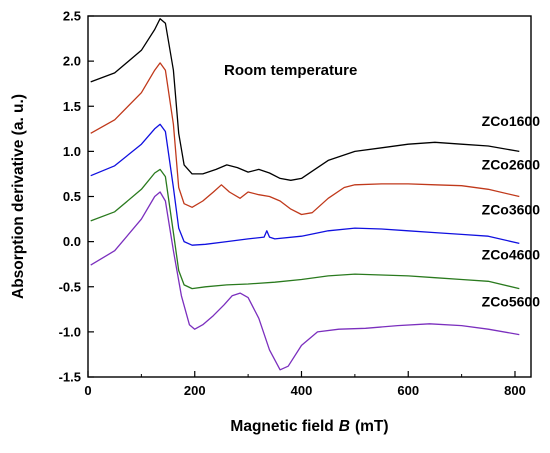 Image resolution: width=550 pixels, height=453 pixels. Describe the element at coordinates (372, 426) in the screenshot. I see `x-axis-title-unit: (mT)` at that location.